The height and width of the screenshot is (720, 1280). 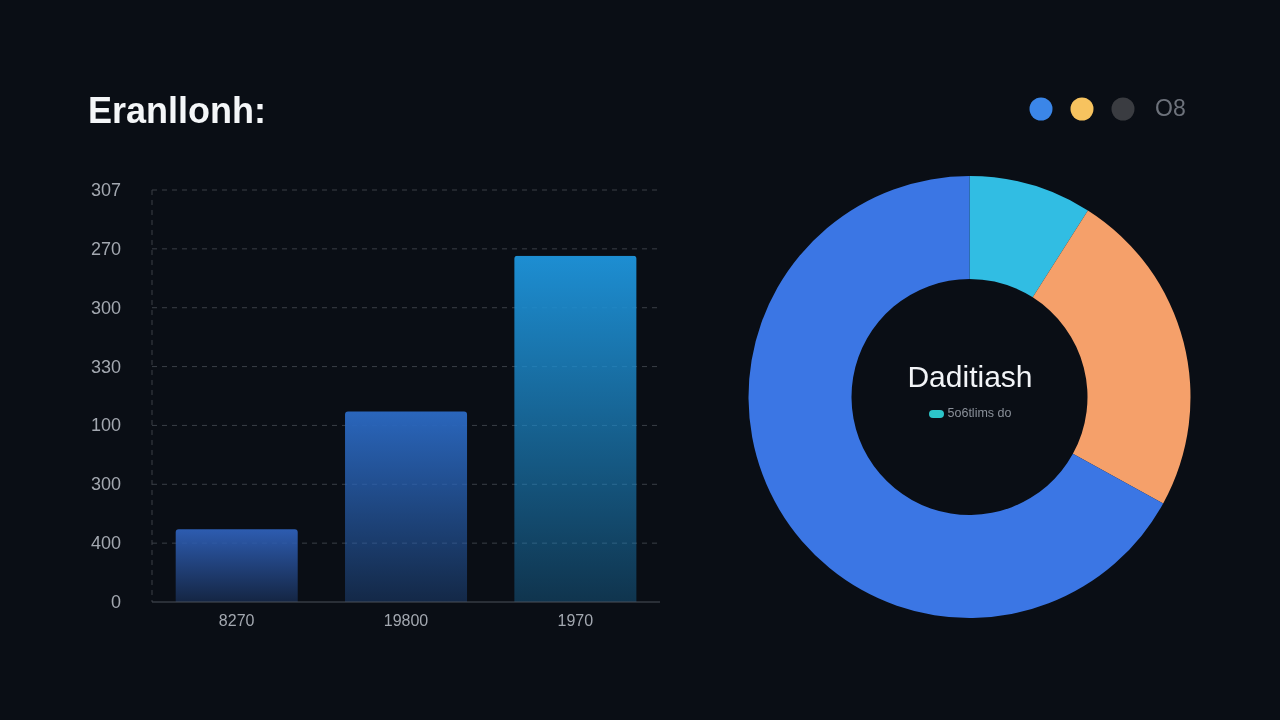 I want to click on chart-title: Eranllonh:, so click(x=177, y=110).